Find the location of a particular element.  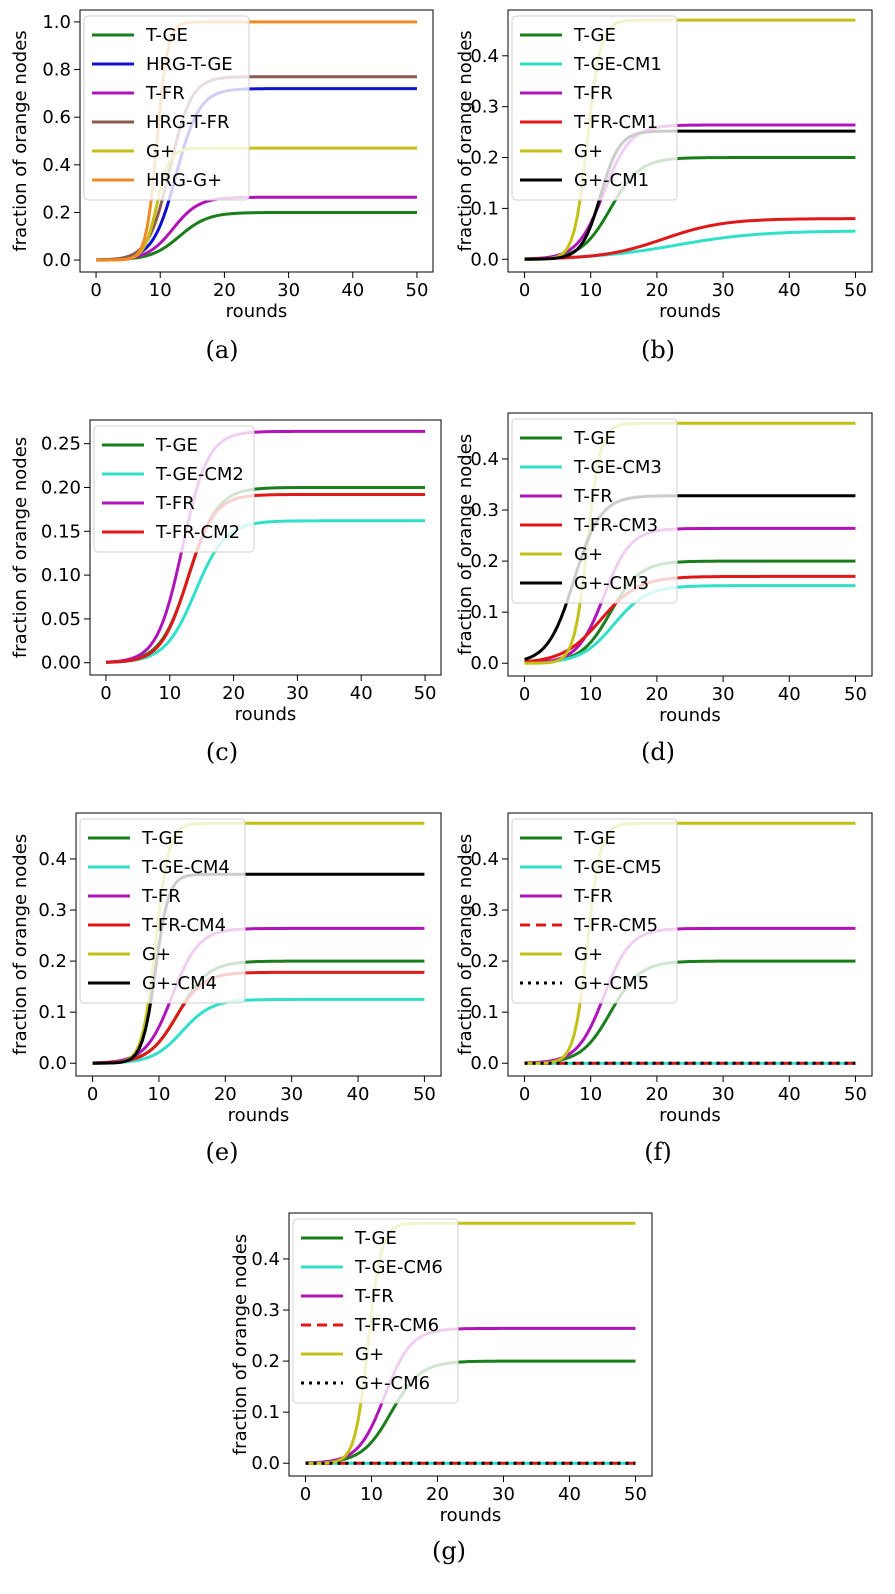

y-tick-label: 0.20 is located at coordinates (61, 487).